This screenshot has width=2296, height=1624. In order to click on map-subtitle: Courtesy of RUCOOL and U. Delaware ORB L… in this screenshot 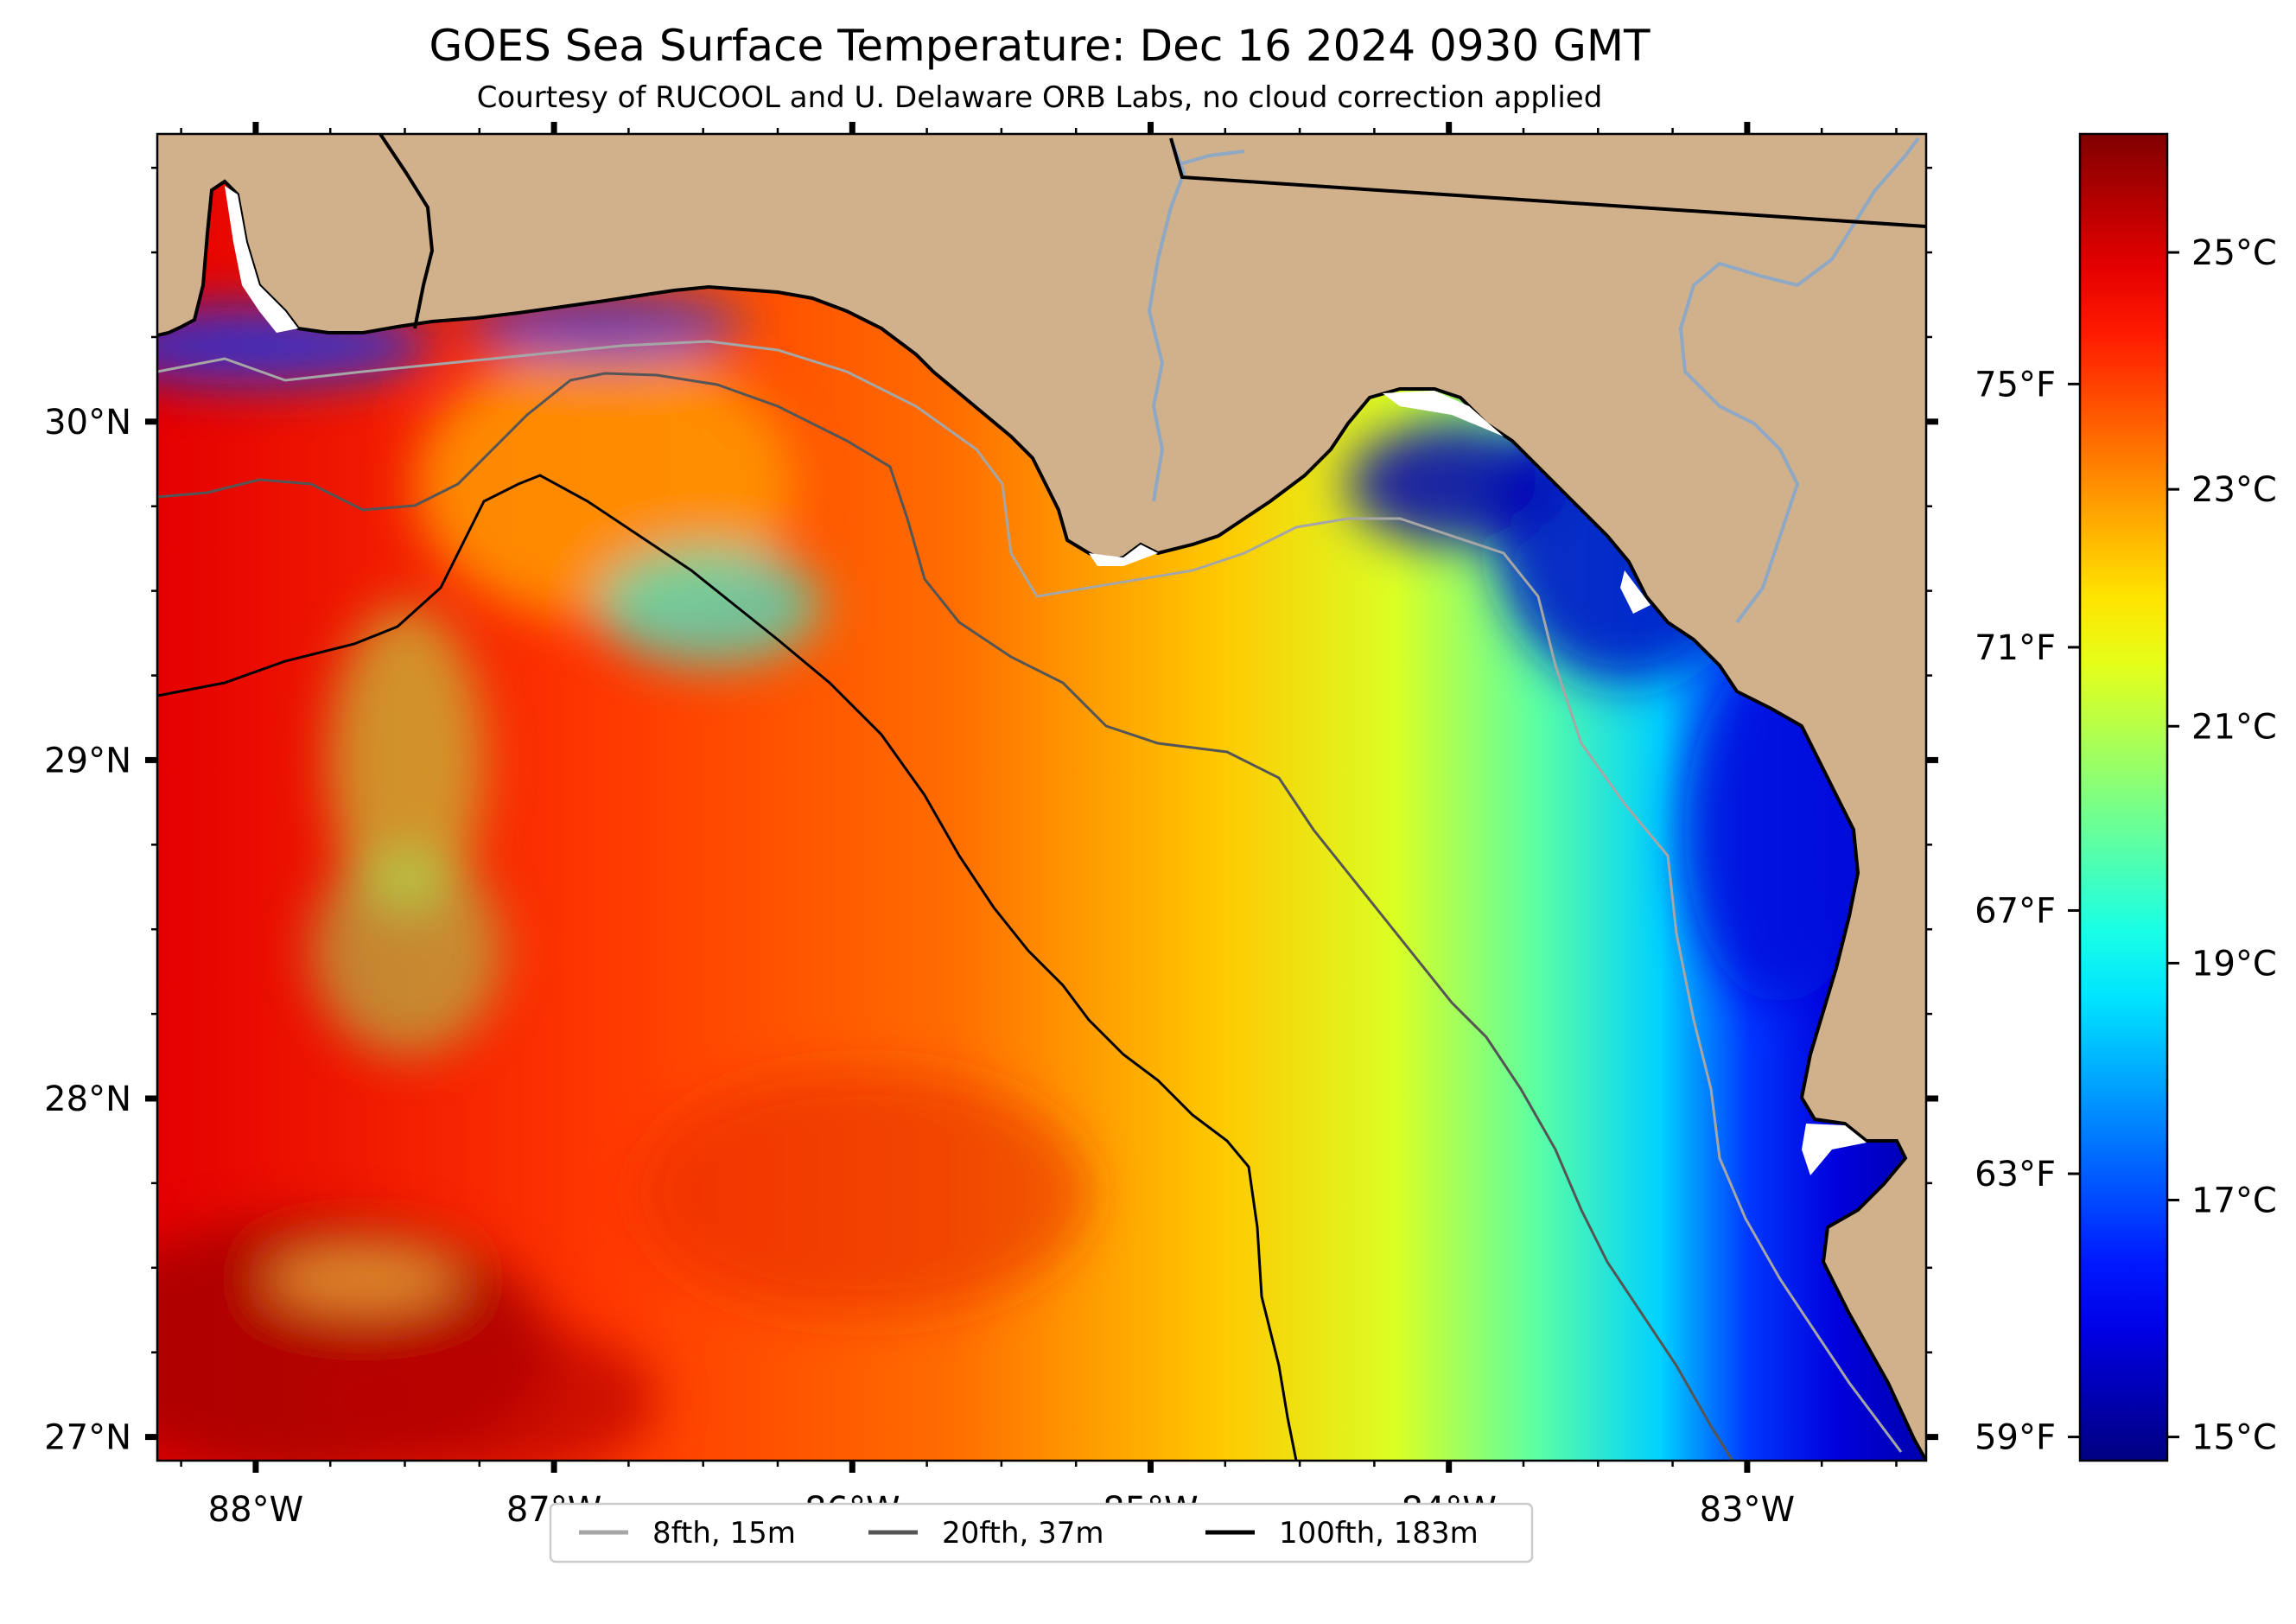, I will do `click(1040, 97)`.